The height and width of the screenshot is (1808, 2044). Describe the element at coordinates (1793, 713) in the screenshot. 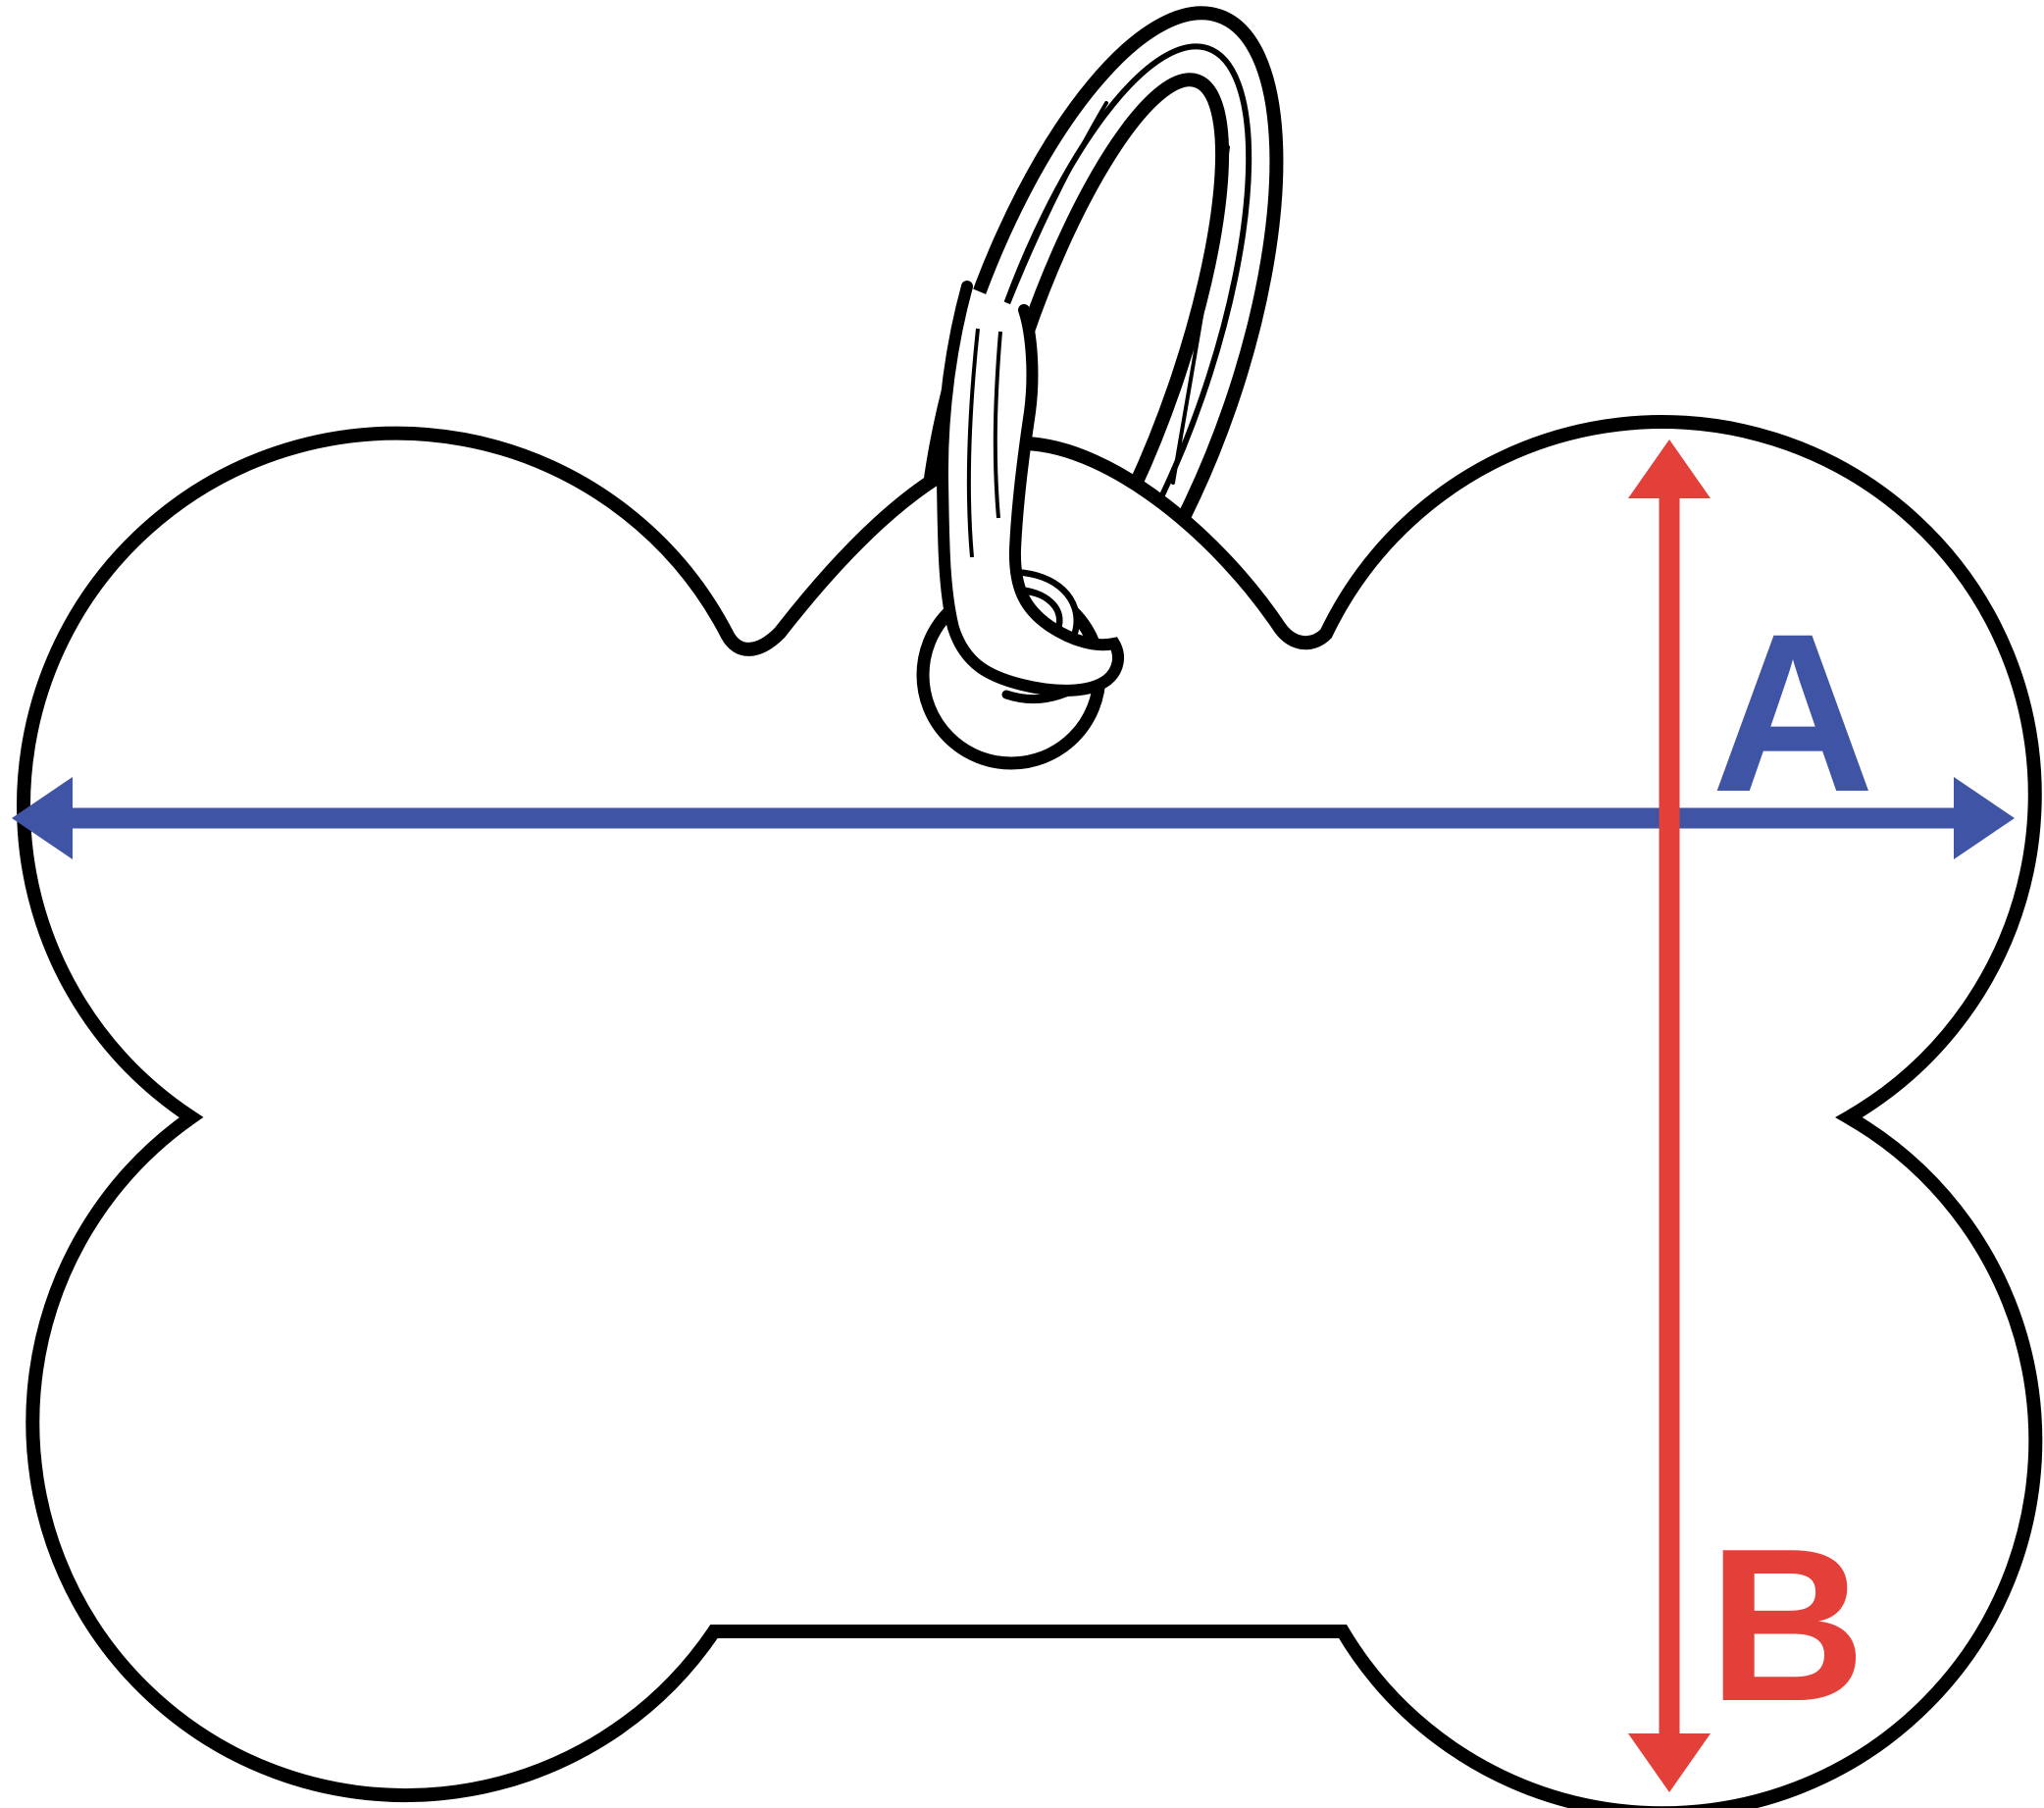

I see `width-label: A` at that location.